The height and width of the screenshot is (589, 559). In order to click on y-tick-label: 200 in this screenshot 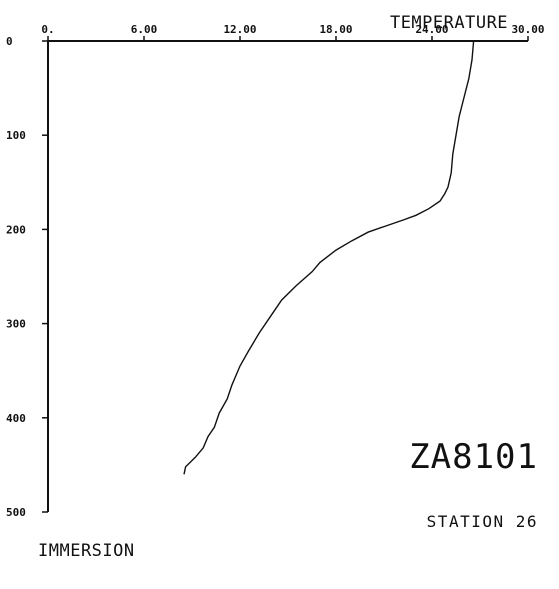, I will do `click(16, 229)`.